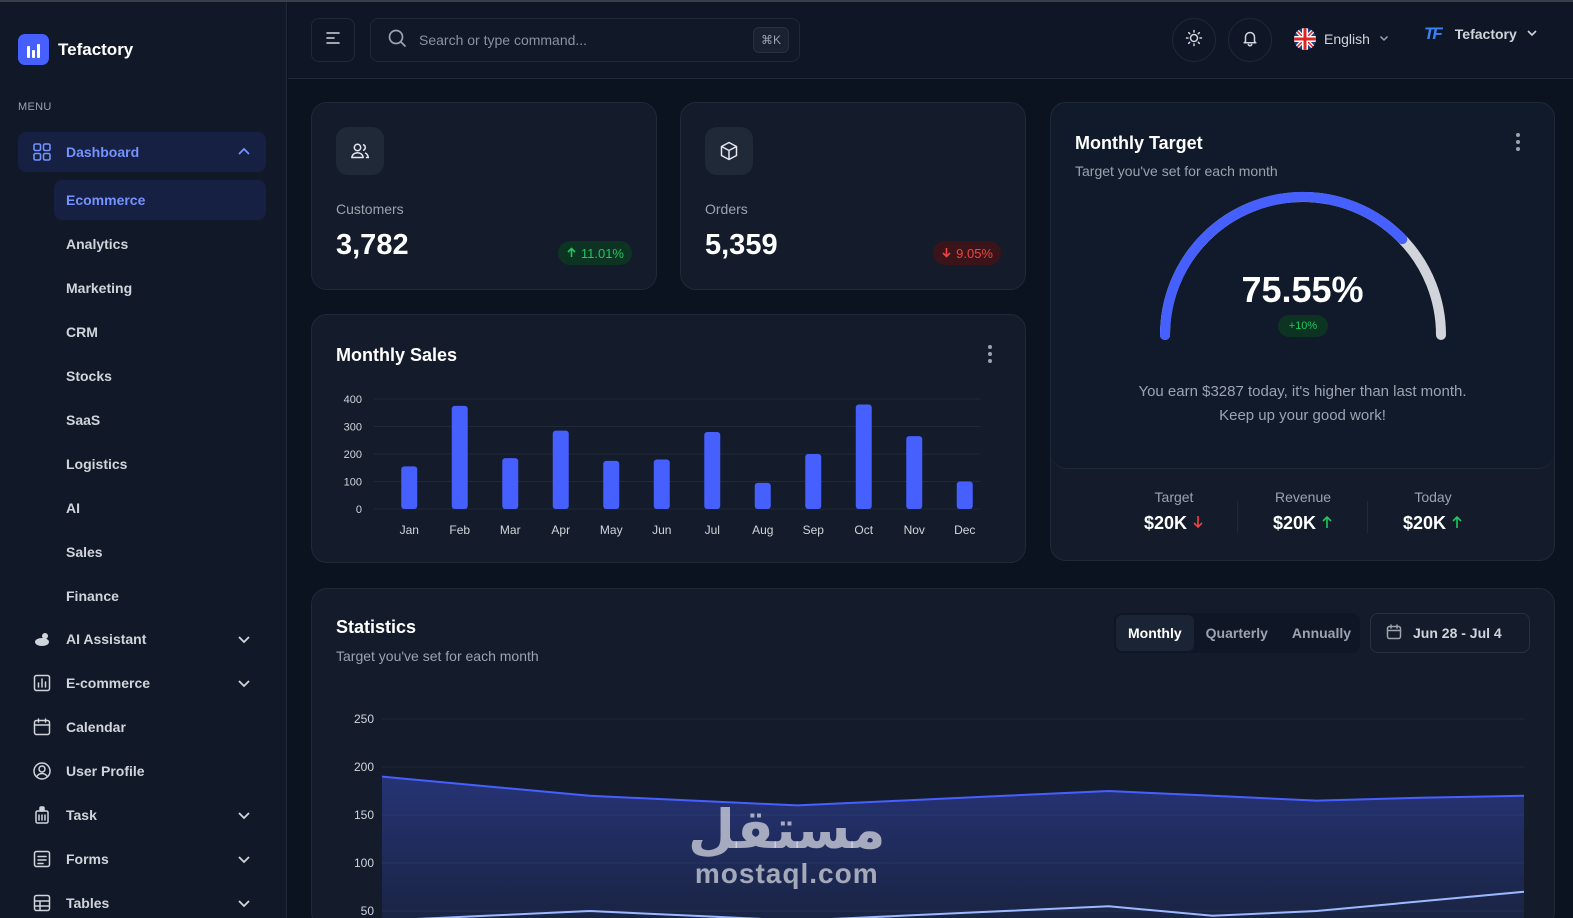 The width and height of the screenshot is (1573, 918). Describe the element at coordinates (42, 771) in the screenshot. I see `user-circle-icon` at that location.